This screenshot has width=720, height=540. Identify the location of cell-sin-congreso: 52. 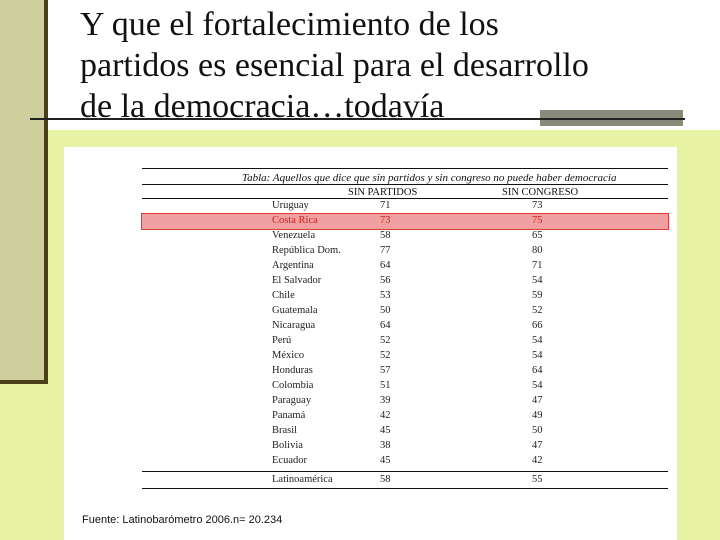
(537, 310).